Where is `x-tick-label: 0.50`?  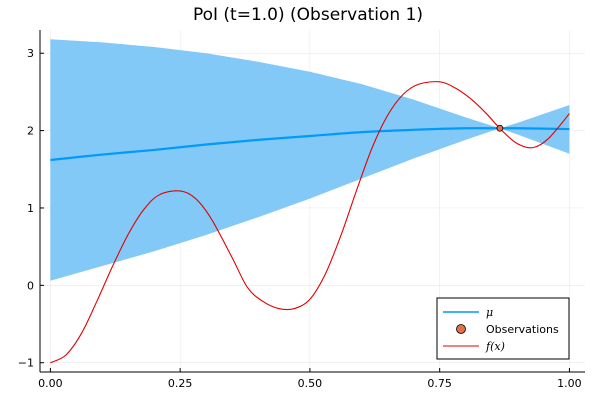 x-tick-label: 0.50 is located at coordinates (310, 383).